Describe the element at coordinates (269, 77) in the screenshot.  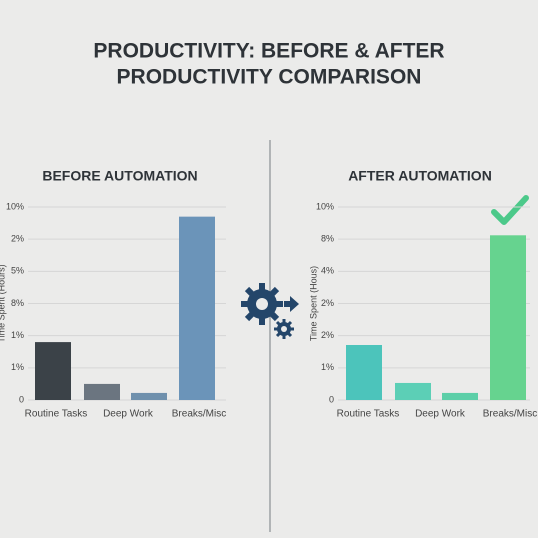
I see `title-line: PRODUCTIVITY COMPARISON` at that location.